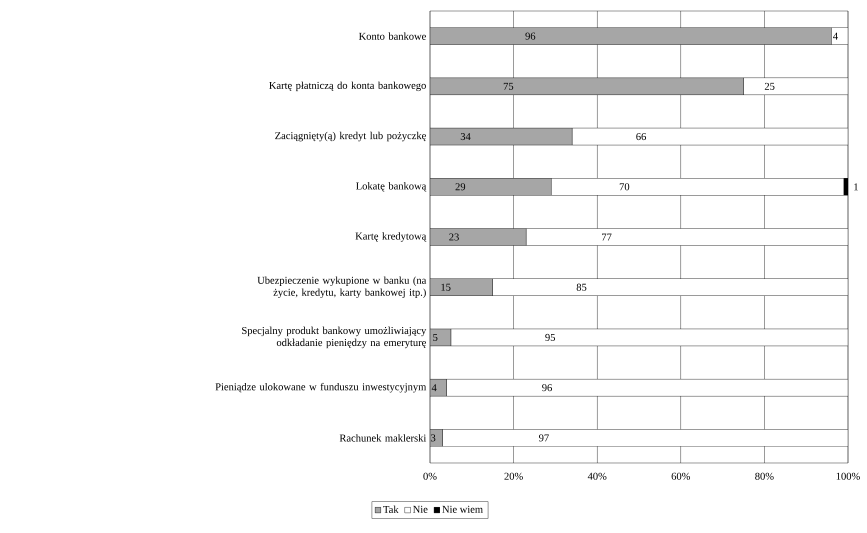 The width and height of the screenshot is (867, 533). I want to click on y-tick-label: Specjalny produkt bankowy umożliwiający odkładanie pieniędzy na emeryturę, so click(334, 337).